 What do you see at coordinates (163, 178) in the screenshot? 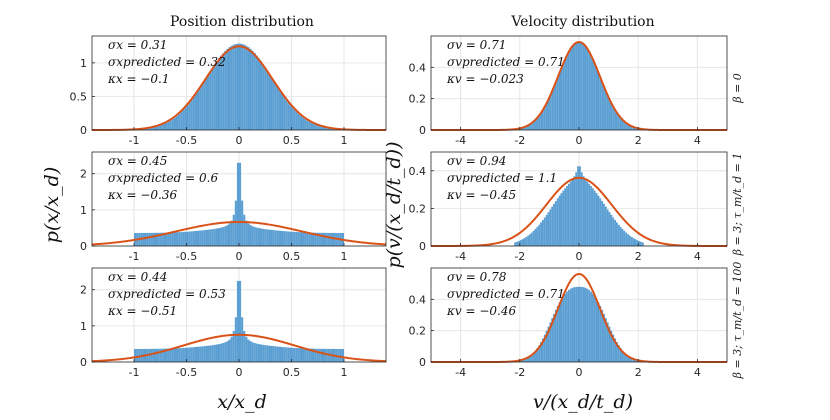
I see `stat-line-1: σxpredicted = 0.6` at bounding box center [163, 178].